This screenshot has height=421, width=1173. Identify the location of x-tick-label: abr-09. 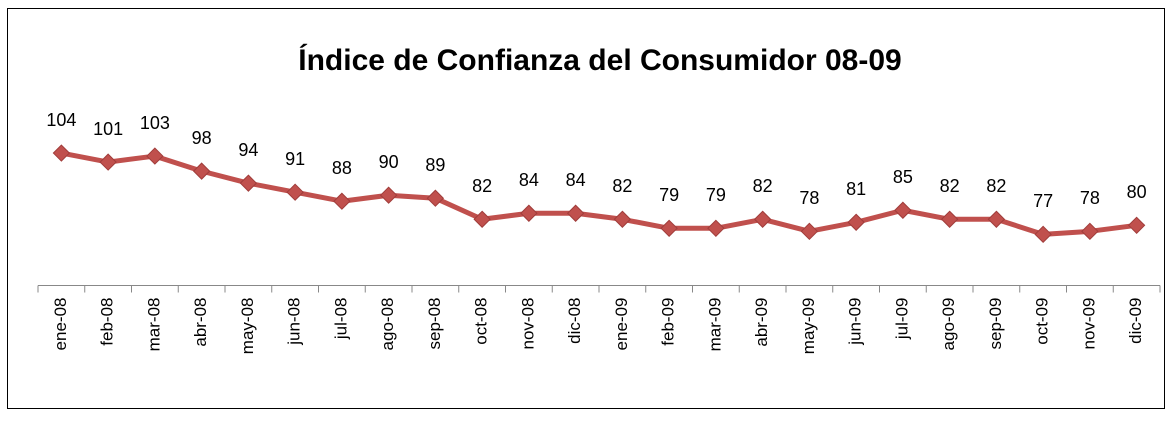
(761, 322).